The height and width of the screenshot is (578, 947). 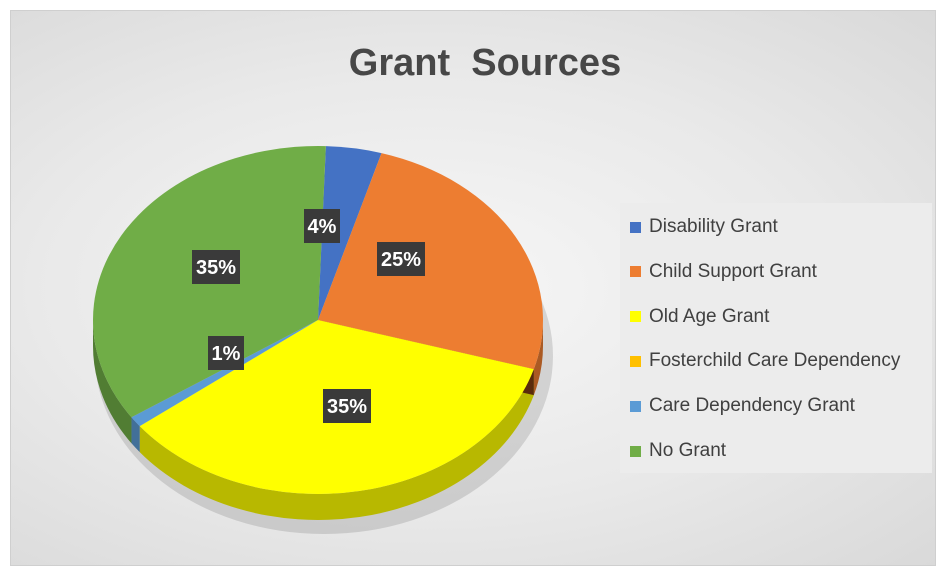 I want to click on legend-item-care-dependency-grant: Care Dependency Grant, so click(x=742, y=406).